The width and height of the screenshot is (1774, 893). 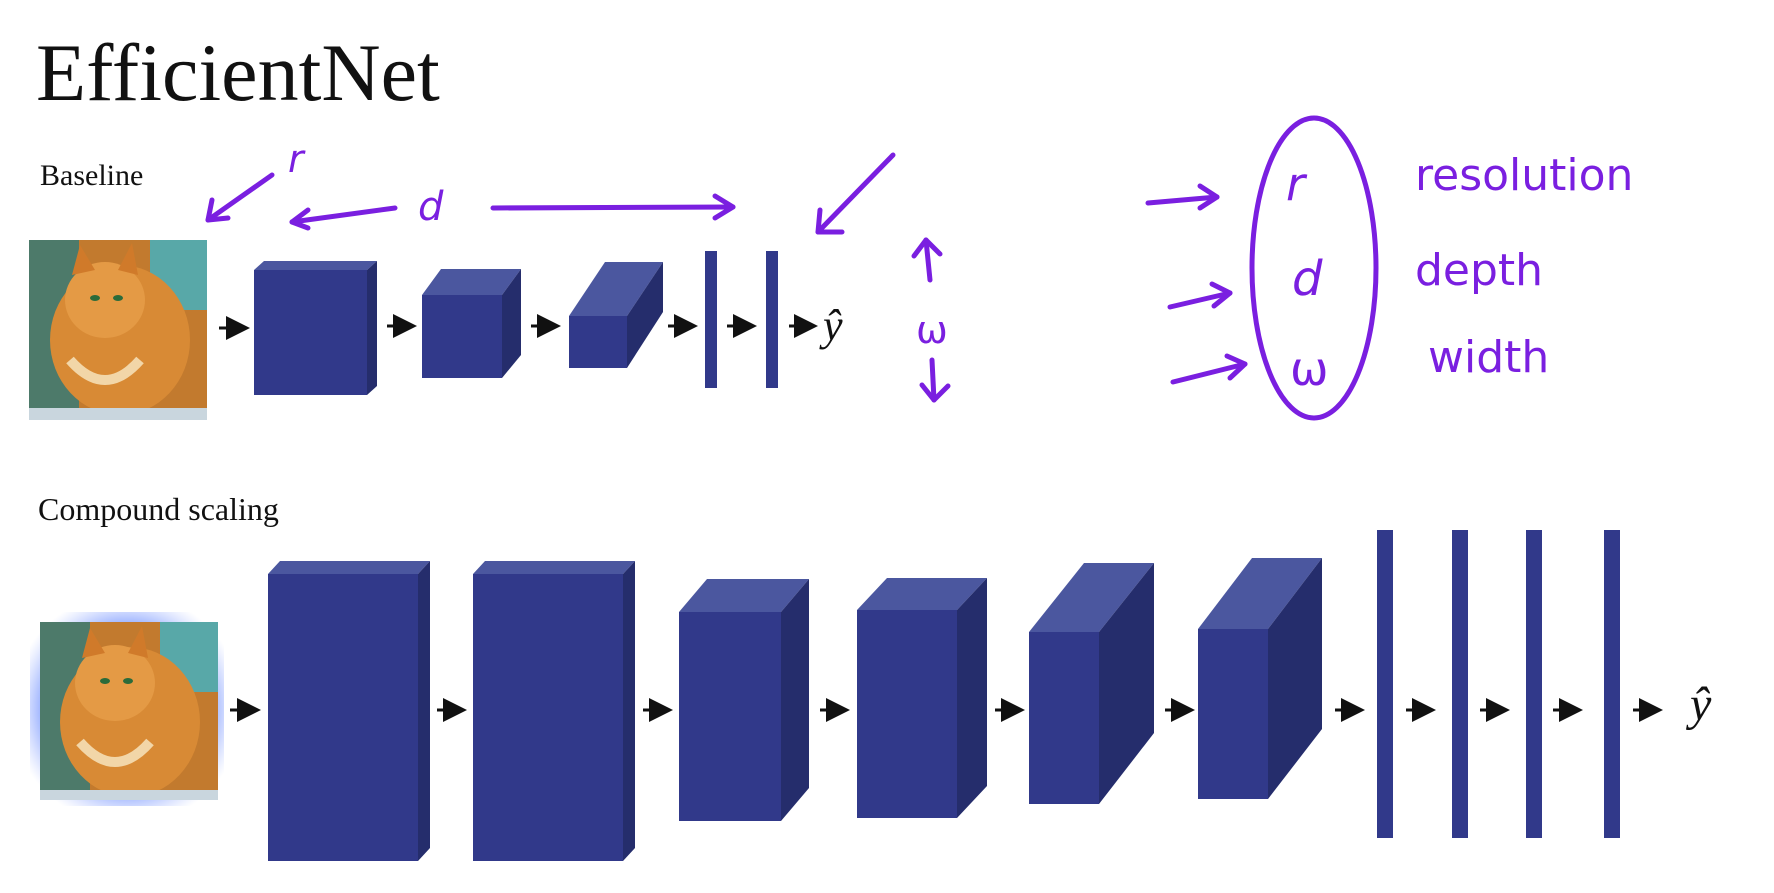 What do you see at coordinates (1698, 704) in the screenshot?
I see `compound-output-yhat: ŷ` at bounding box center [1698, 704].